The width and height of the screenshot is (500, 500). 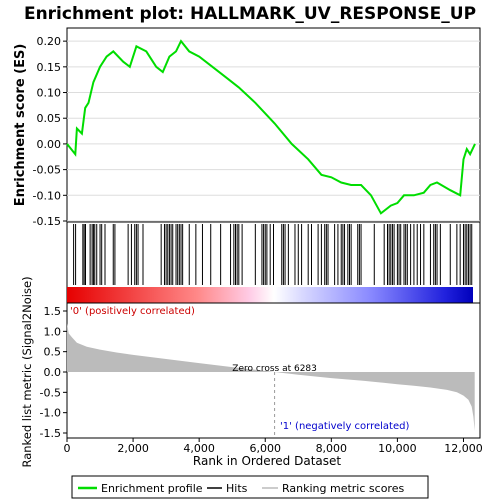 What do you see at coordinates (133, 448) in the screenshot?
I see `x-tick-label: 2,000` at bounding box center [133, 448].